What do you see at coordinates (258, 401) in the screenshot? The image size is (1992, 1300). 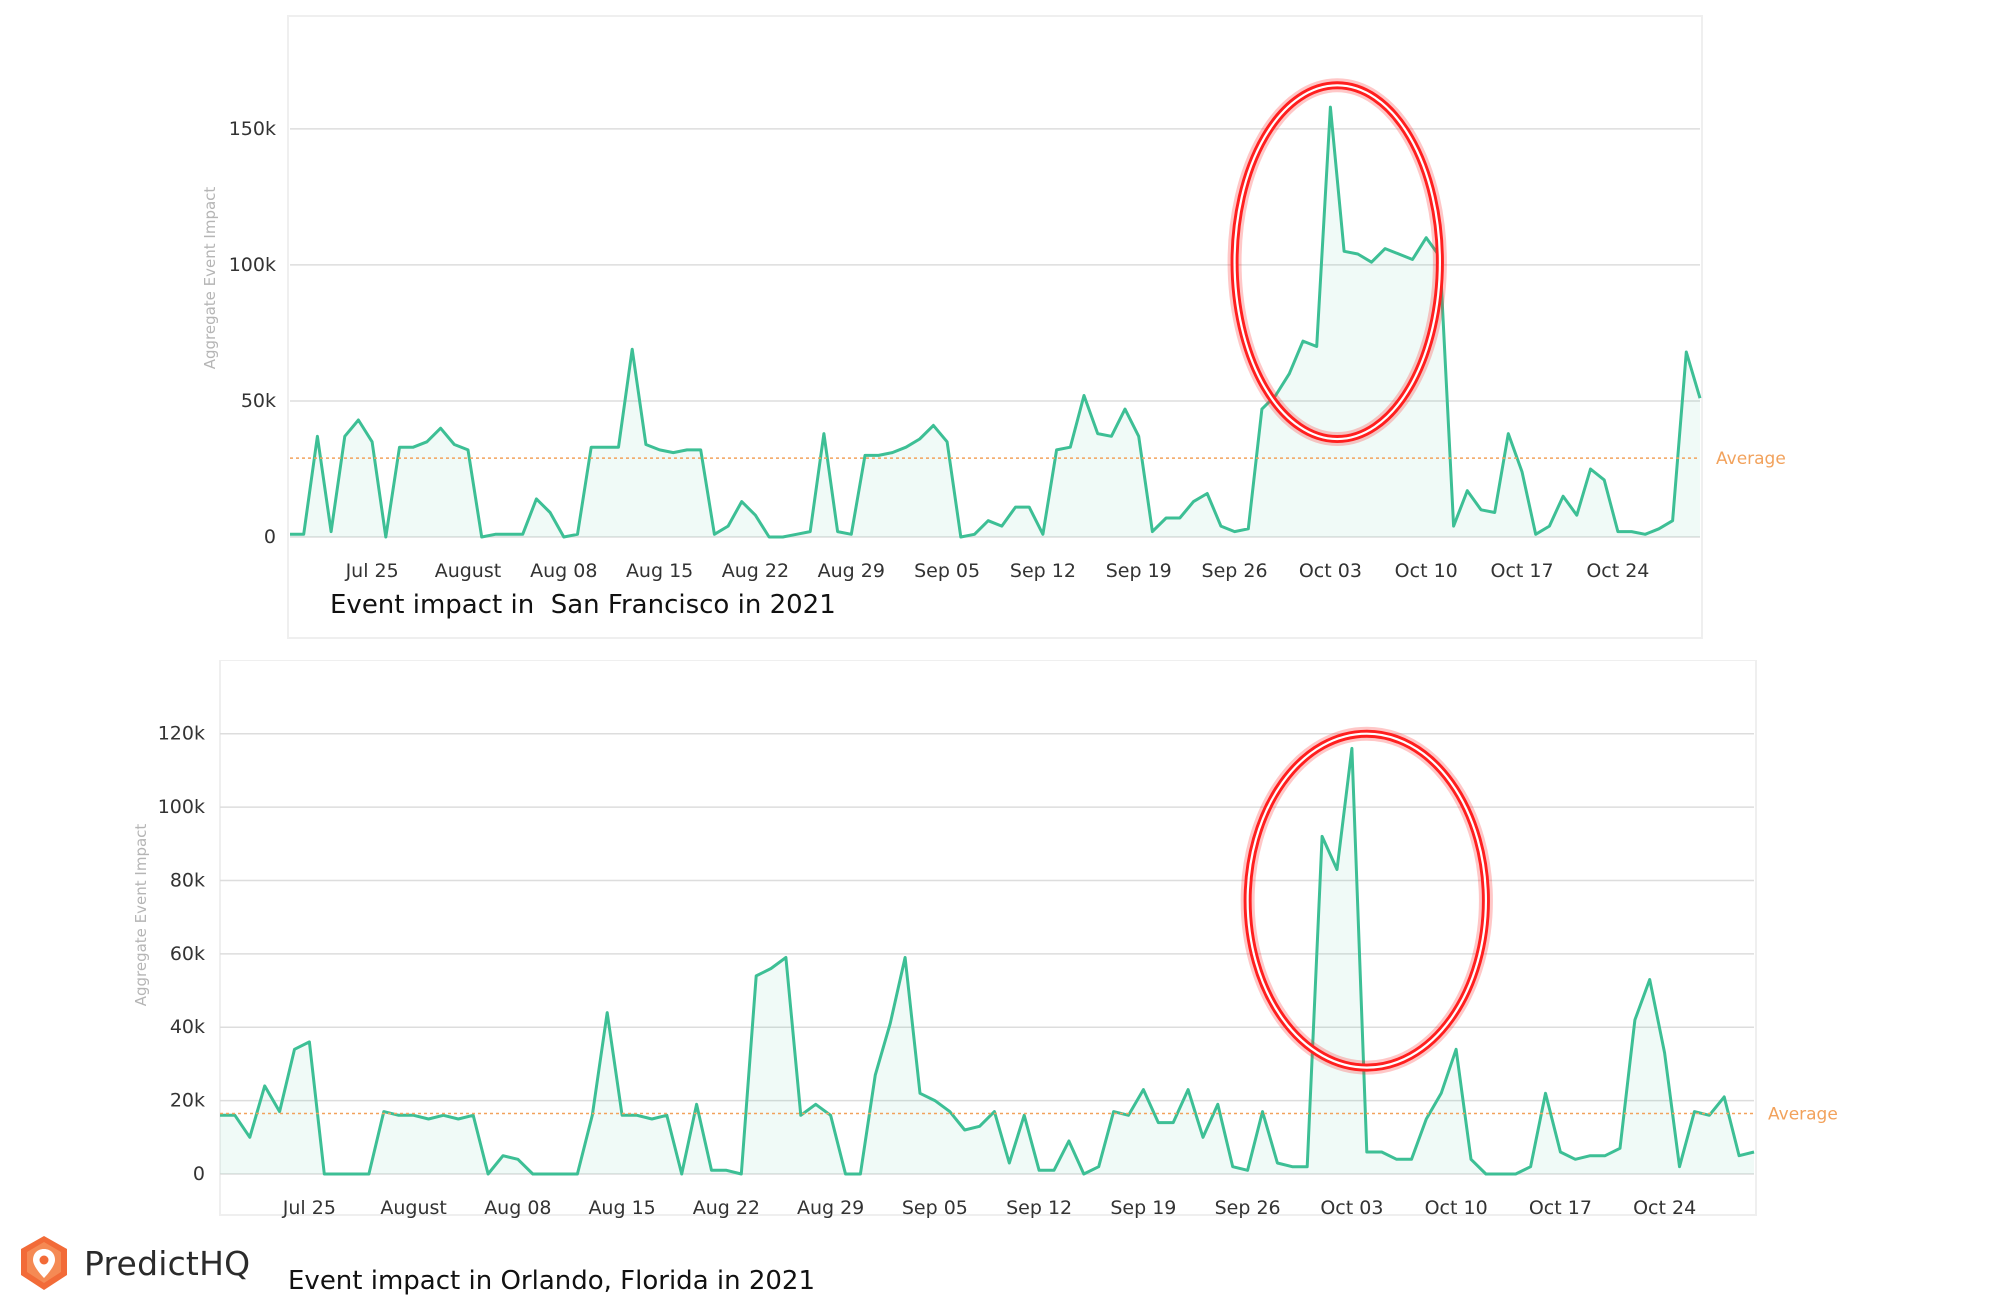 I see `y-tick-label: 50k` at bounding box center [258, 401].